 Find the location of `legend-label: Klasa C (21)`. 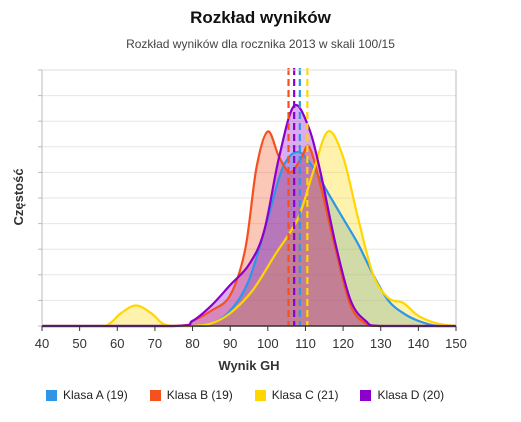

legend-label: Klasa C (21) is located at coordinates (305, 395).